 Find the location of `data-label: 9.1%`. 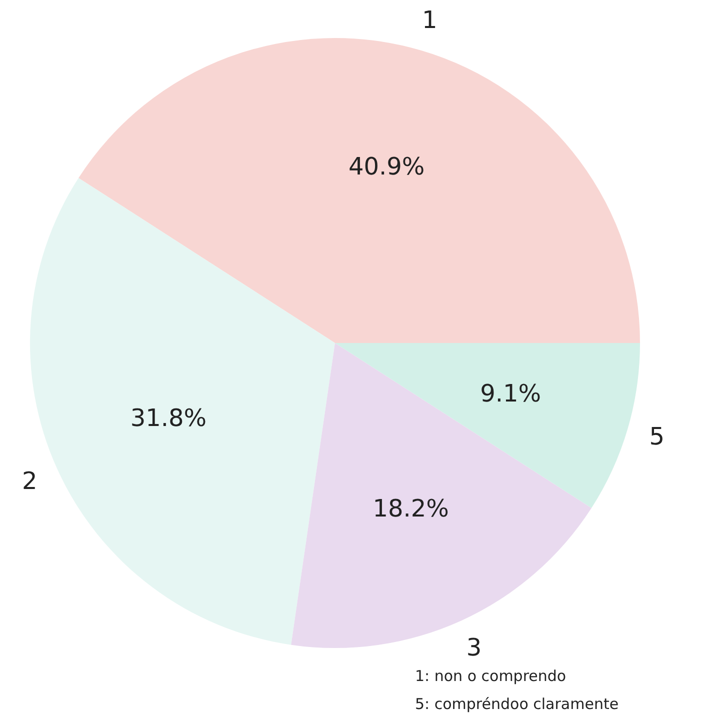

data-label: 9.1% is located at coordinates (511, 394).